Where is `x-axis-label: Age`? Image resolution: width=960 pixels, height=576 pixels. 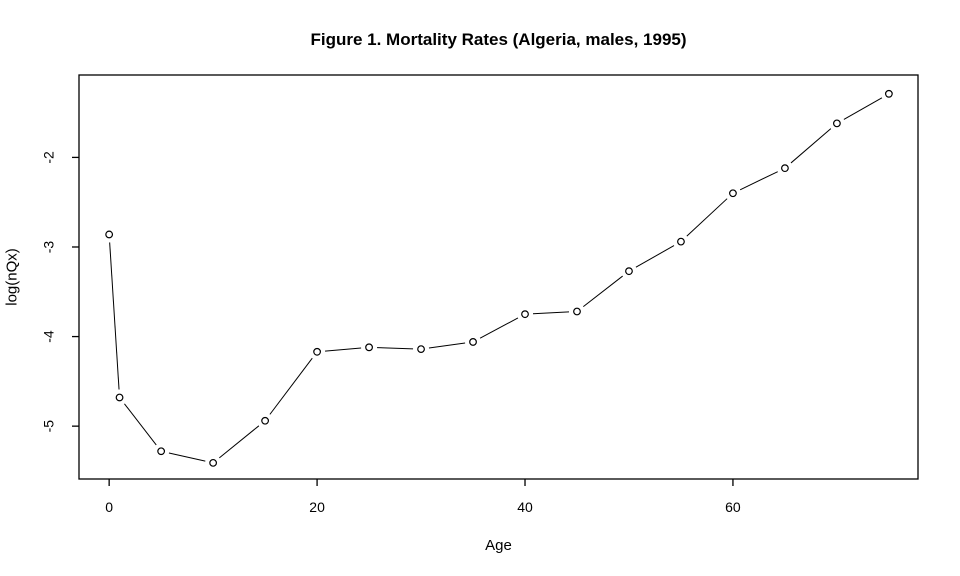
x-axis-label: Age is located at coordinates (498, 545).